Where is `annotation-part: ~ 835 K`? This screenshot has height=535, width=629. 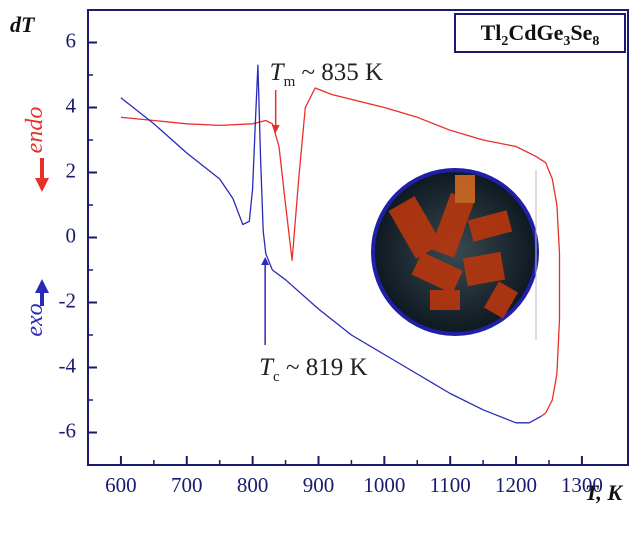
annotation-part: ~ 835 K is located at coordinates (339, 72).